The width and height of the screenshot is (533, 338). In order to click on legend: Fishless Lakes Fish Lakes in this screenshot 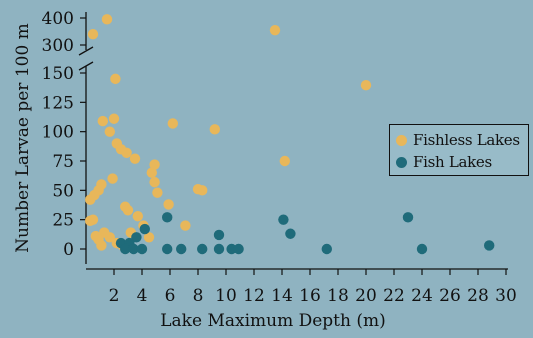, I will do `click(459, 150)`.